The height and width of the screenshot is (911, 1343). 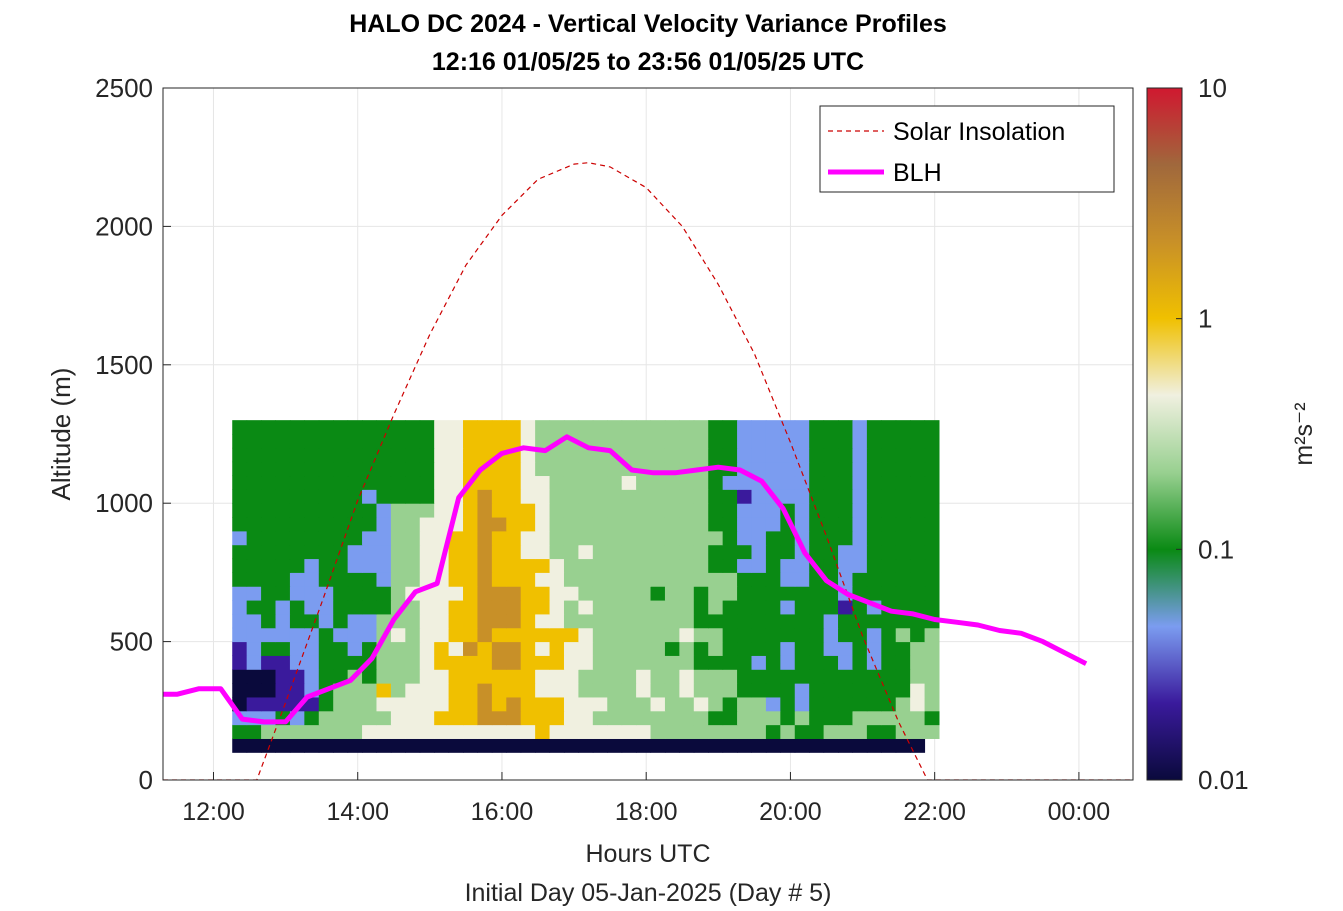 What do you see at coordinates (1216, 549) in the screenshot?
I see `colorbar-tick-label: 0.1` at bounding box center [1216, 549].